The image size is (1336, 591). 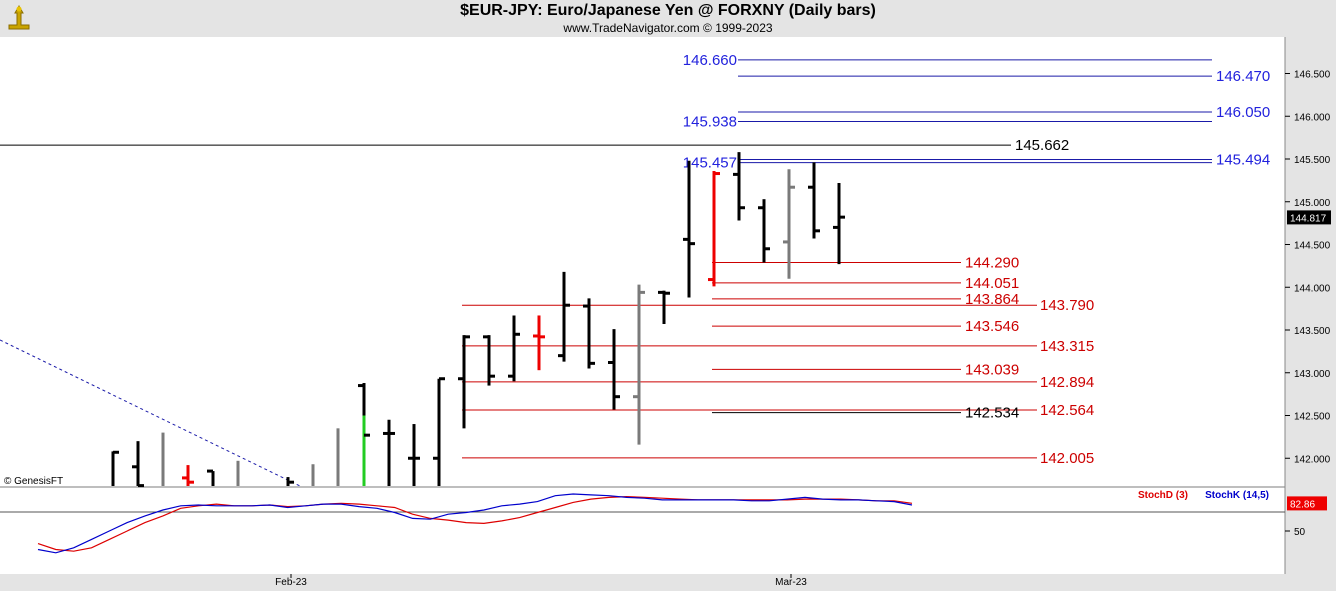 I want to click on support-level-label: 143.546, so click(x=992, y=326).